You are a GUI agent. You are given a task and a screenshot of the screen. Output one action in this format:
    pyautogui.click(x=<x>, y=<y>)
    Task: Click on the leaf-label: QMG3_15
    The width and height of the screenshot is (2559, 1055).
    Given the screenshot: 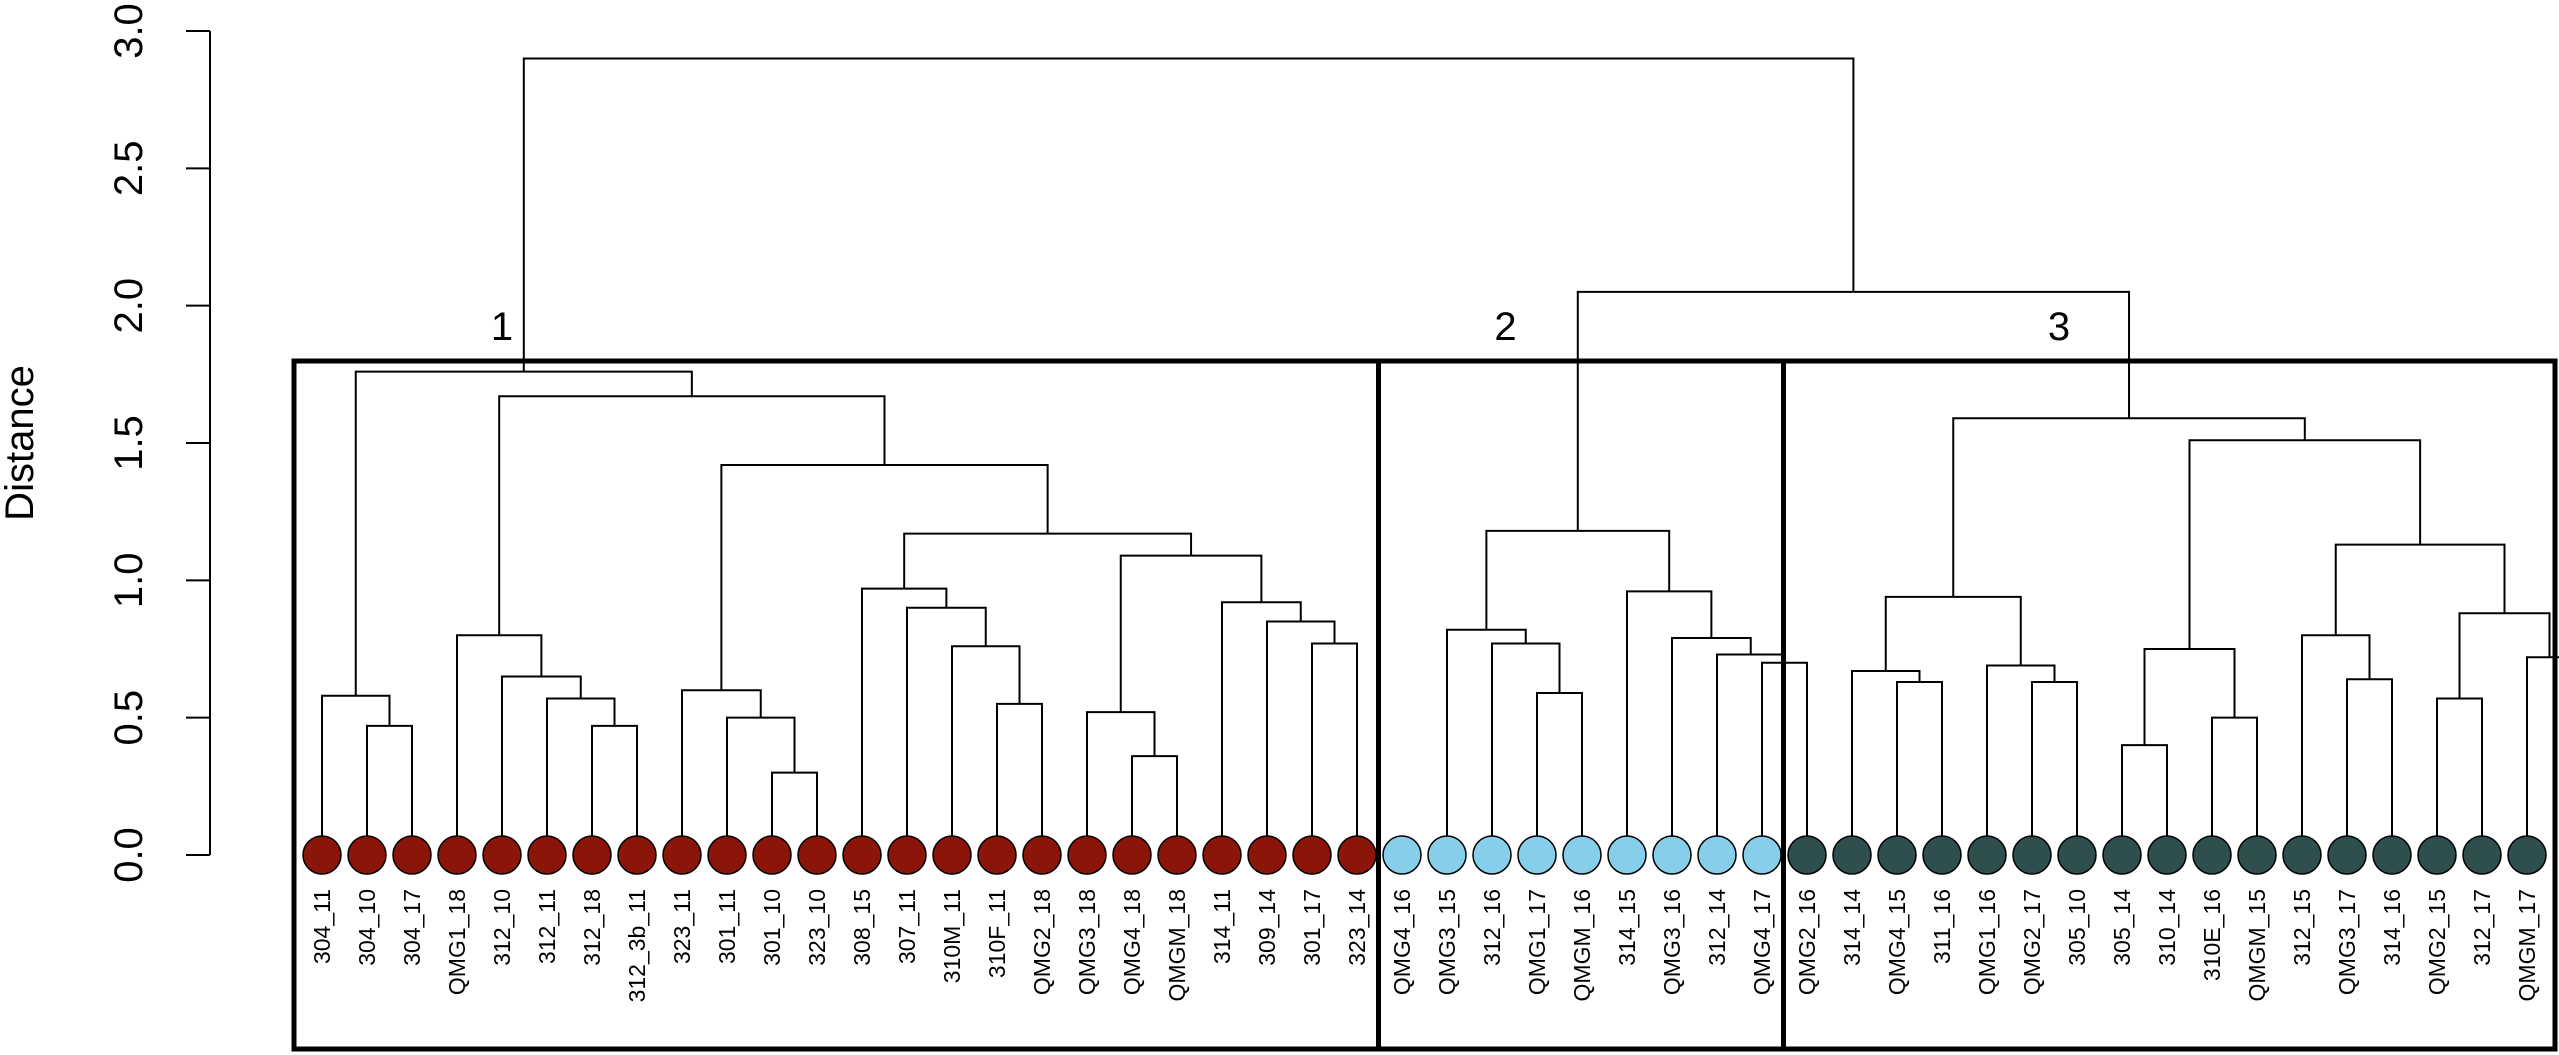 What is the action you would take?
    pyautogui.click(x=1447, y=942)
    